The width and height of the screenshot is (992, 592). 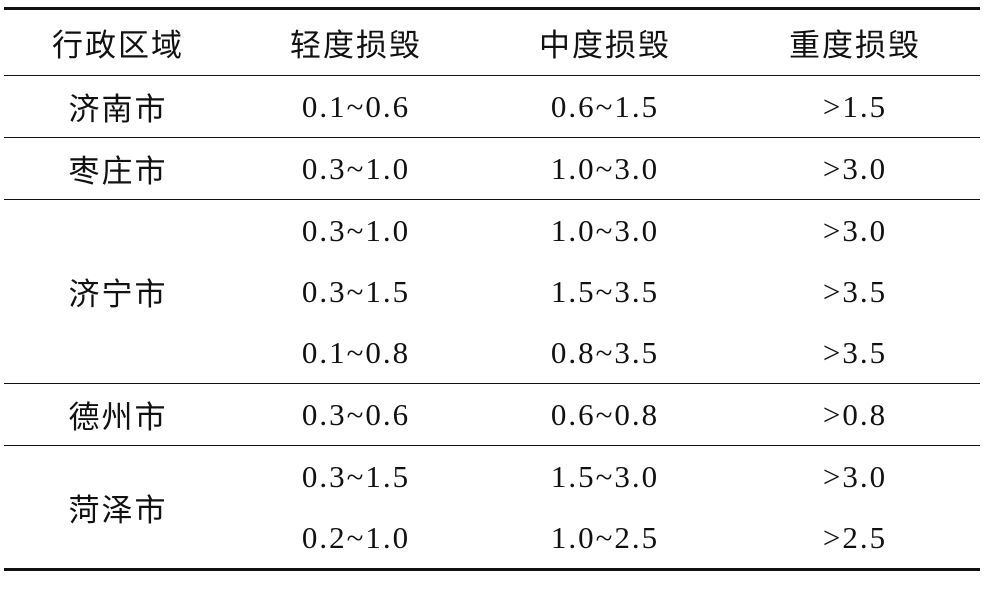 I want to click on row-group: 济南市 0.1~0.6 0.6~1.5 >1.5, so click(x=492, y=107).